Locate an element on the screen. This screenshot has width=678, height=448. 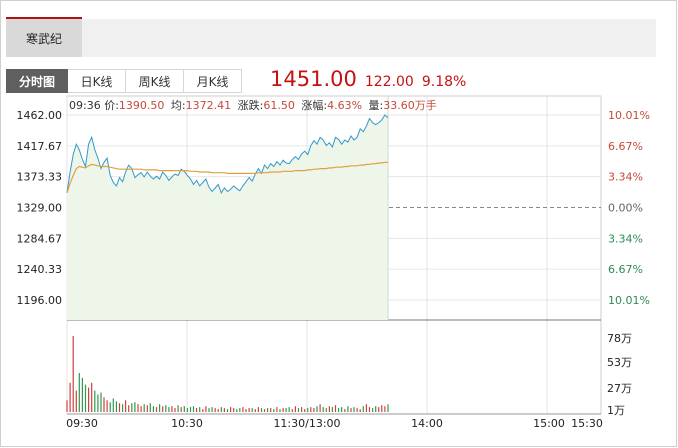
info-avg: 1372.41 is located at coordinates (208, 105).